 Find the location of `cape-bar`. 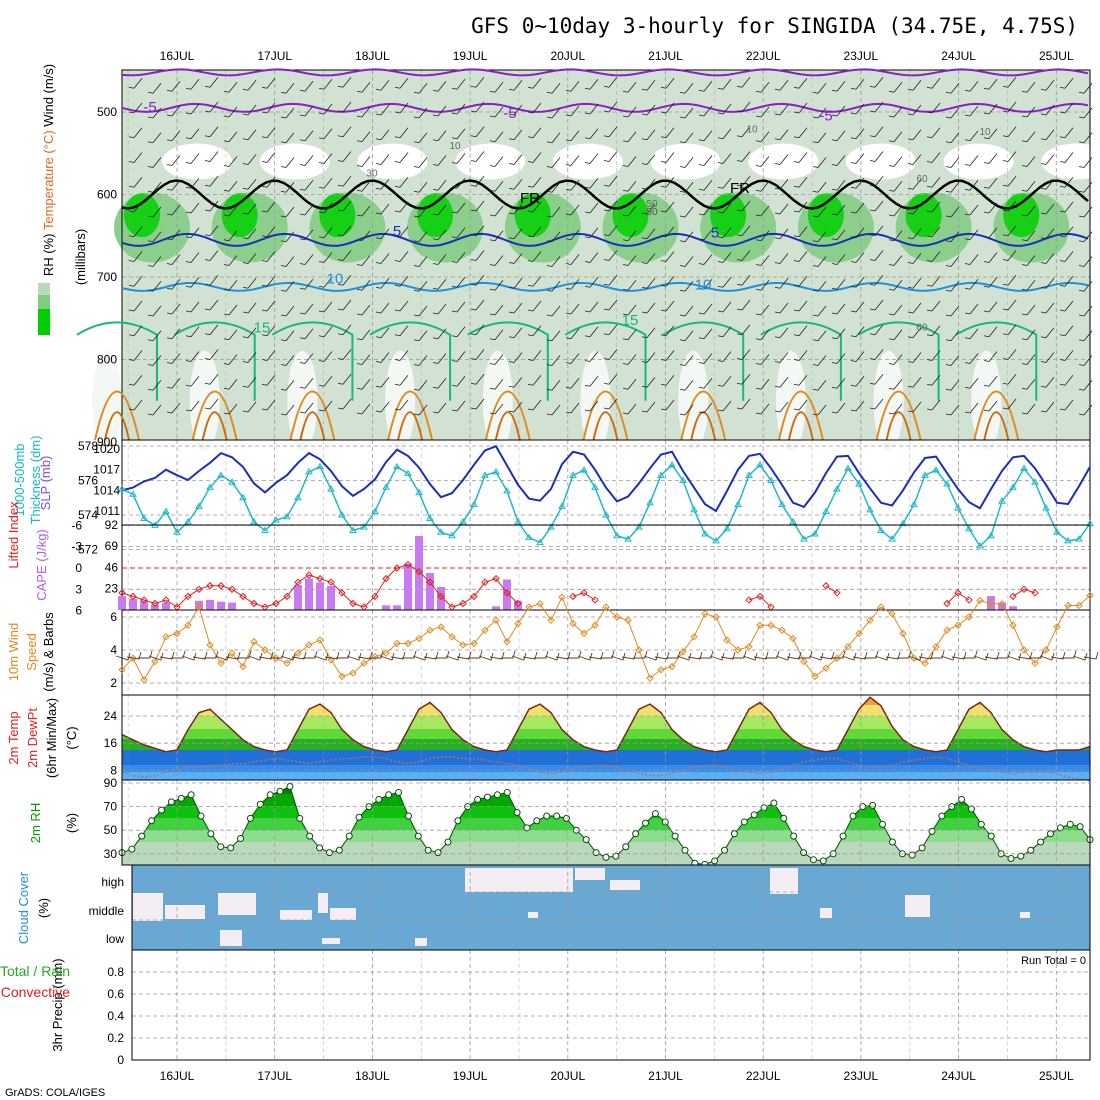

cape-bar is located at coordinates (298, 597).